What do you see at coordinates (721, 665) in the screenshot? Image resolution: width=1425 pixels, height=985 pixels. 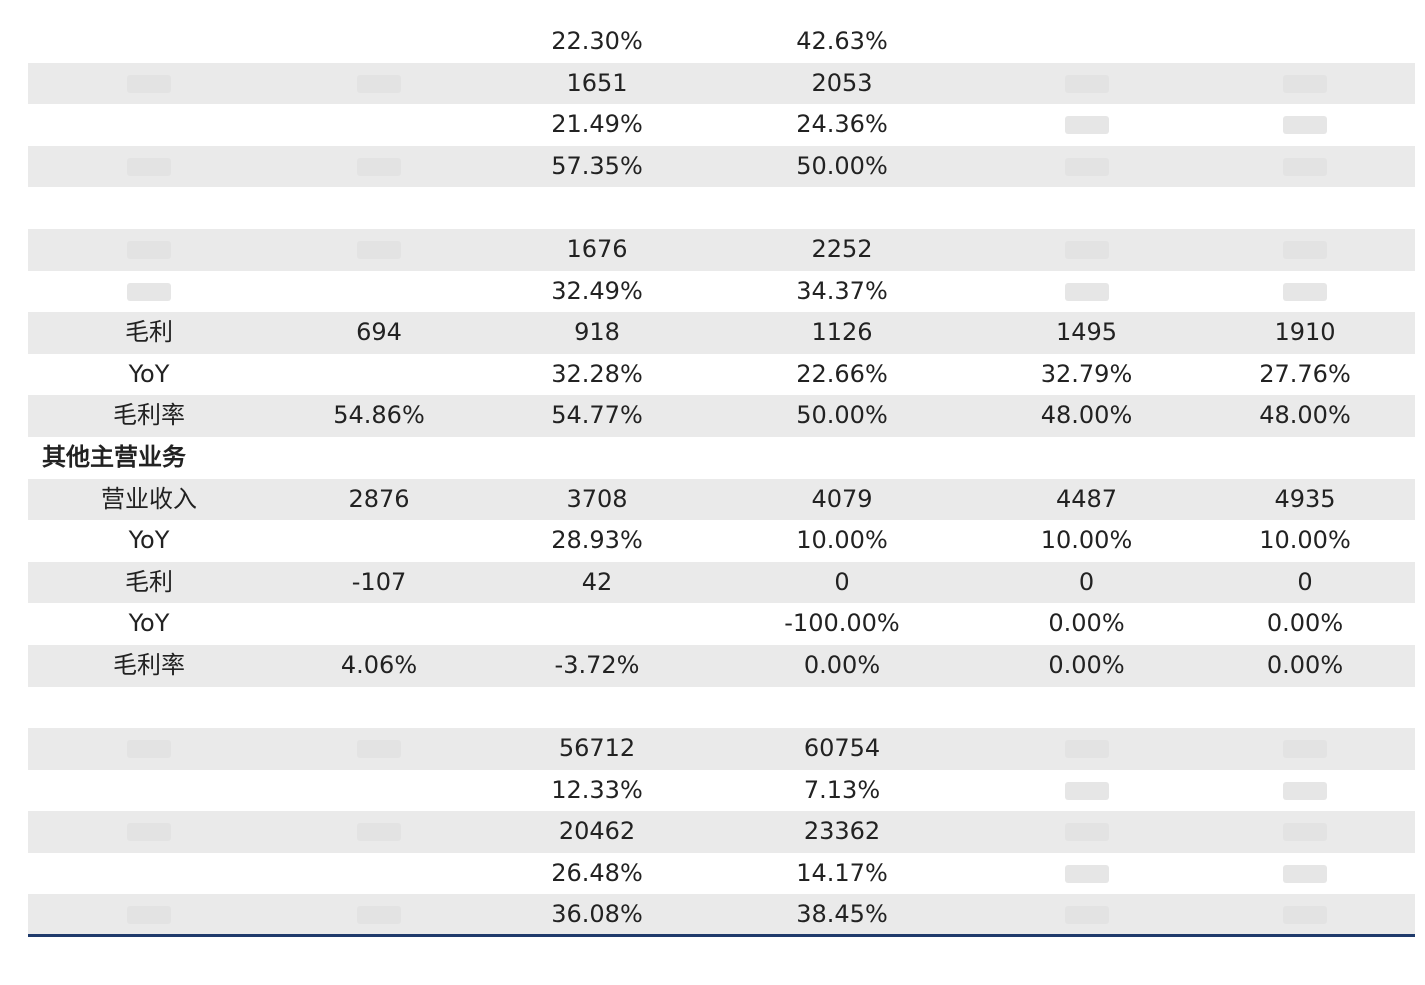 I see `table-row: 毛利率 4.06% -3.72% 0.00% 0.00% 0.00%` at bounding box center [721, 665].